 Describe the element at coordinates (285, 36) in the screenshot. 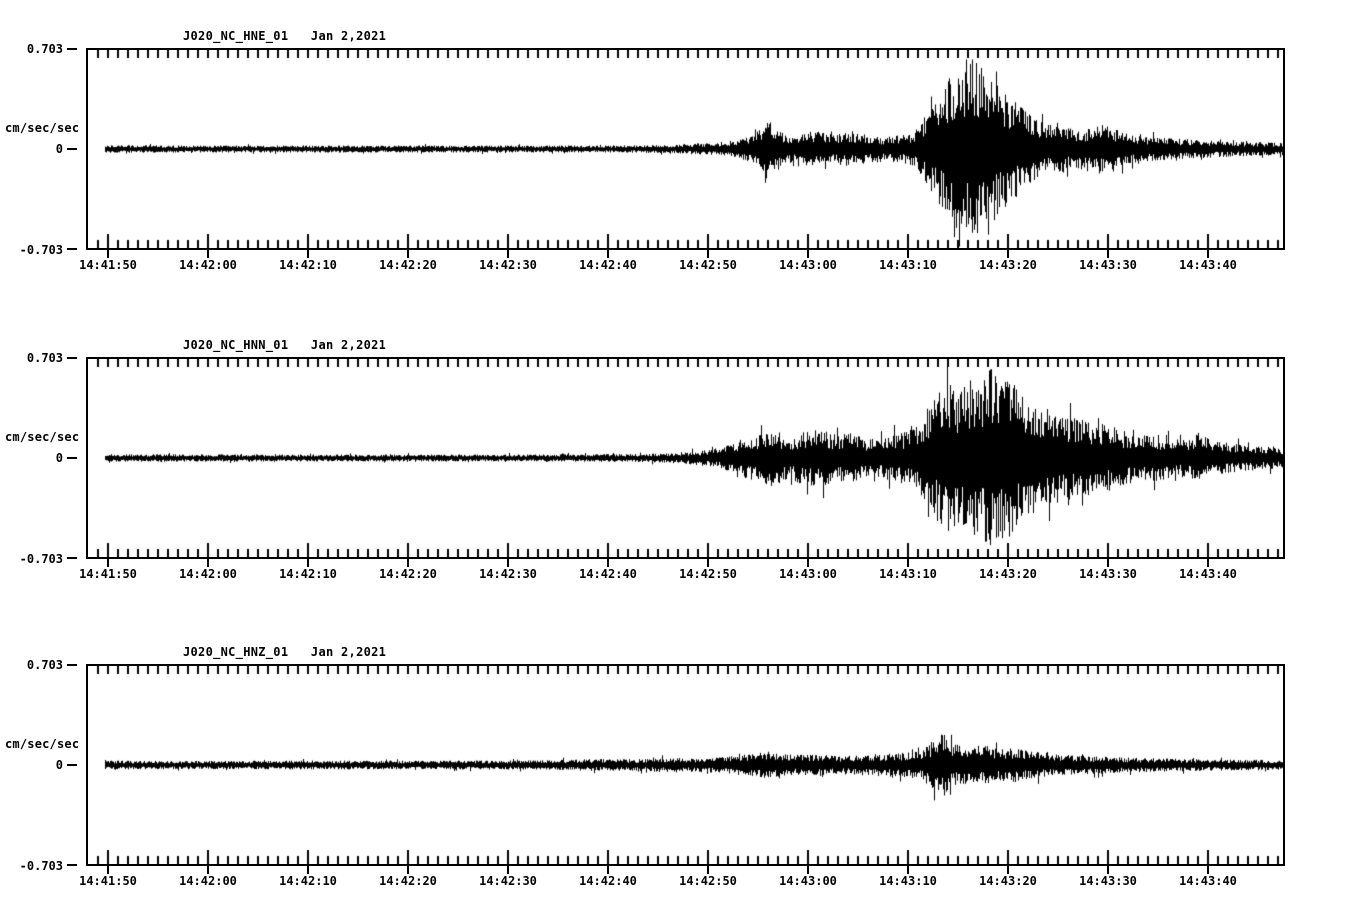

I see `panel-title: J020_NC_HNE_01 Jan 2,2021` at that location.